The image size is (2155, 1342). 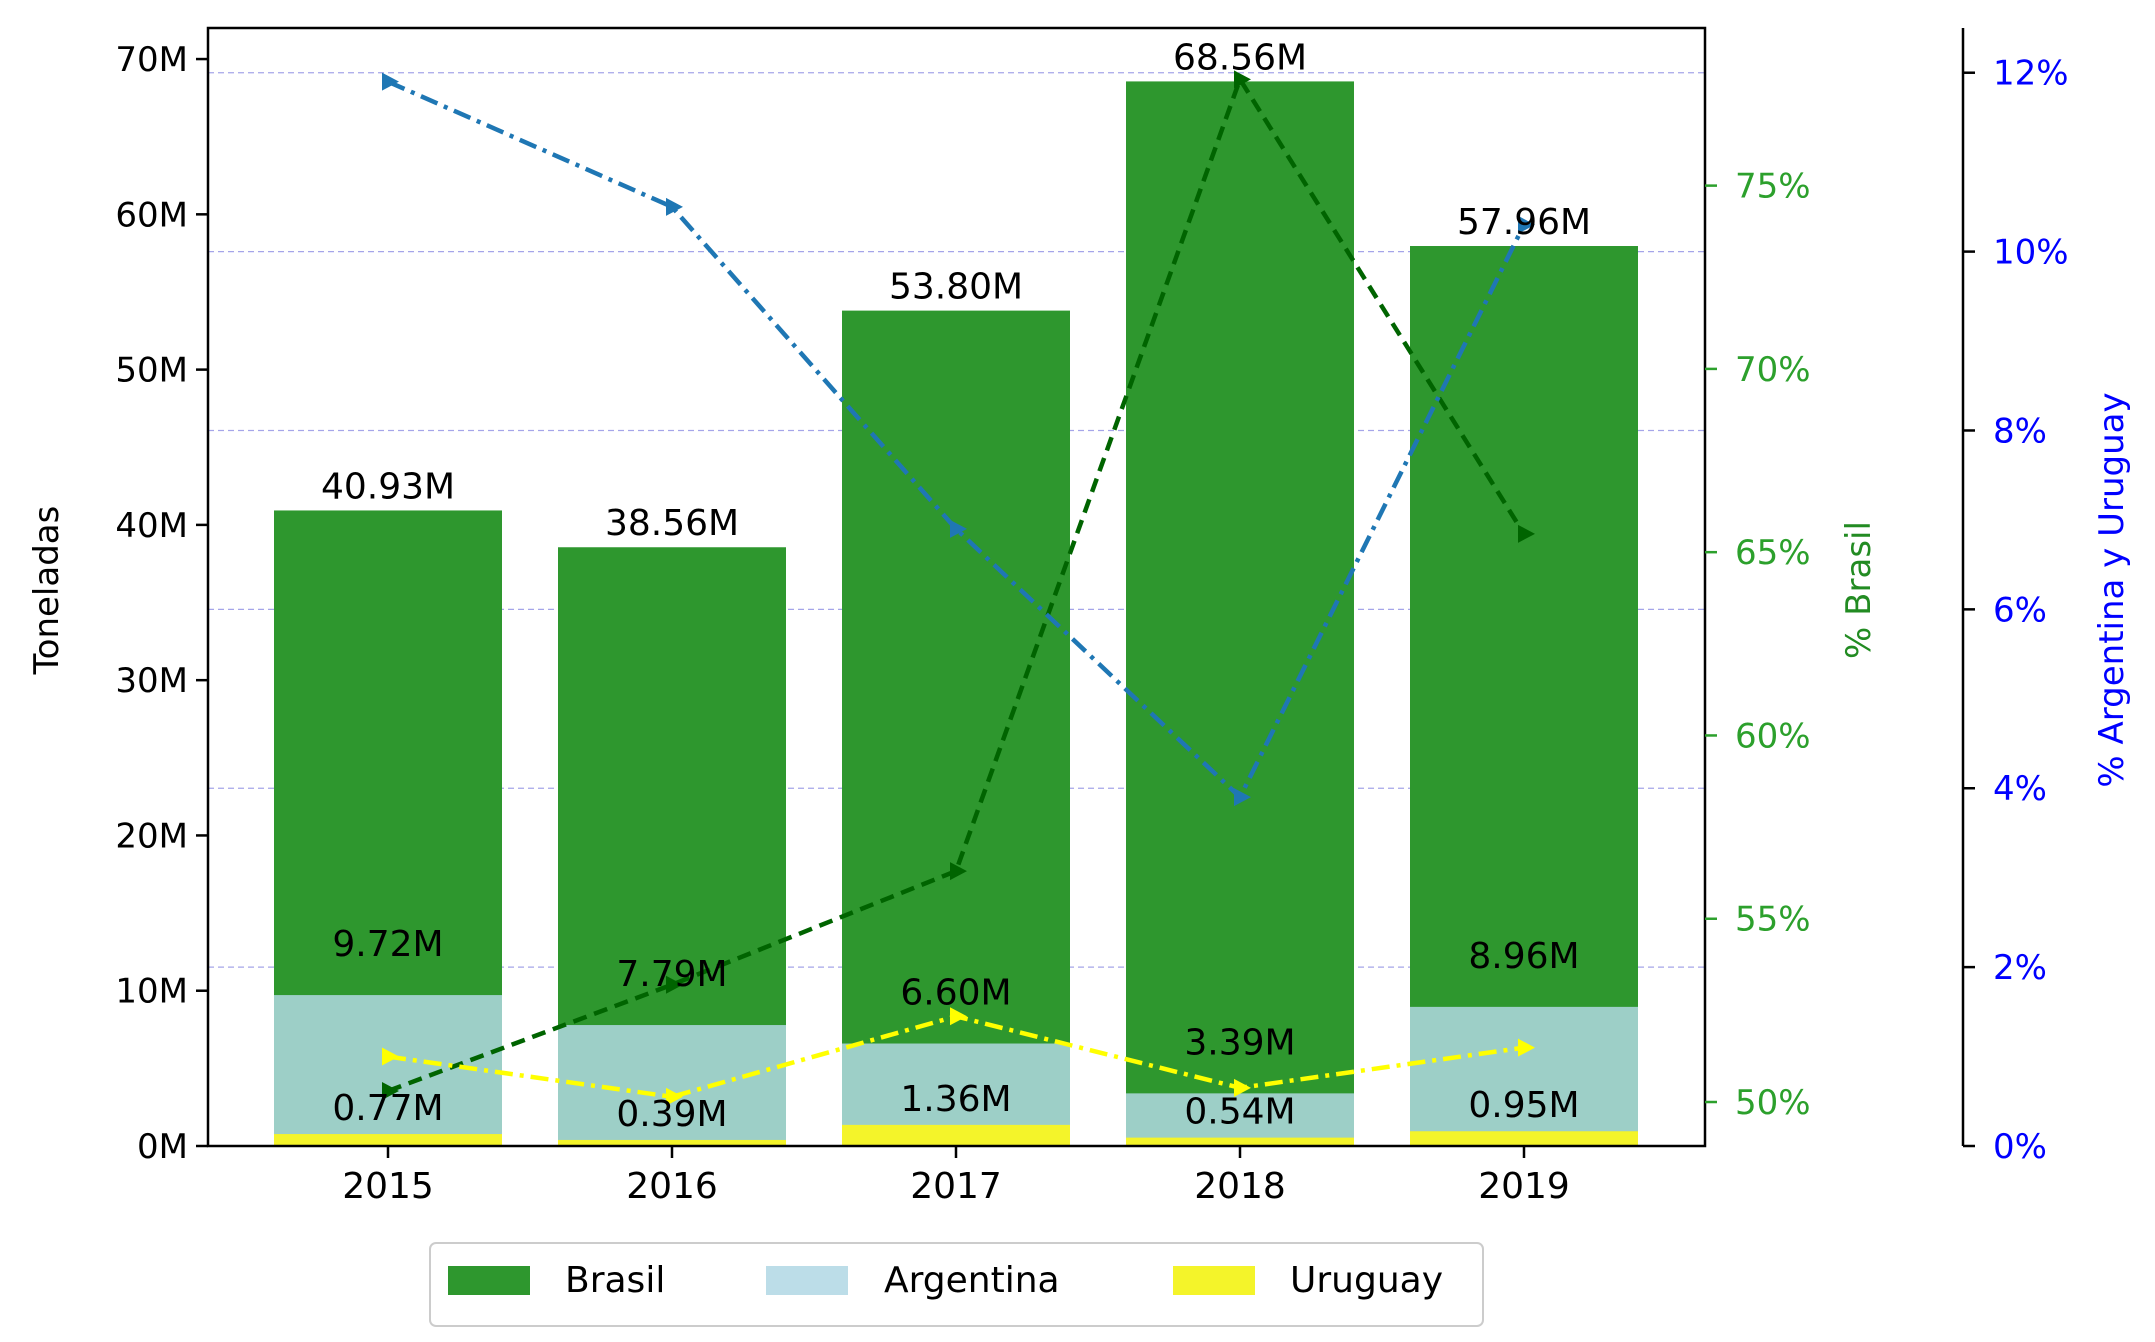 What do you see at coordinates (958, 1016) in the screenshot?
I see `marker-uruguay-2017` at bounding box center [958, 1016].